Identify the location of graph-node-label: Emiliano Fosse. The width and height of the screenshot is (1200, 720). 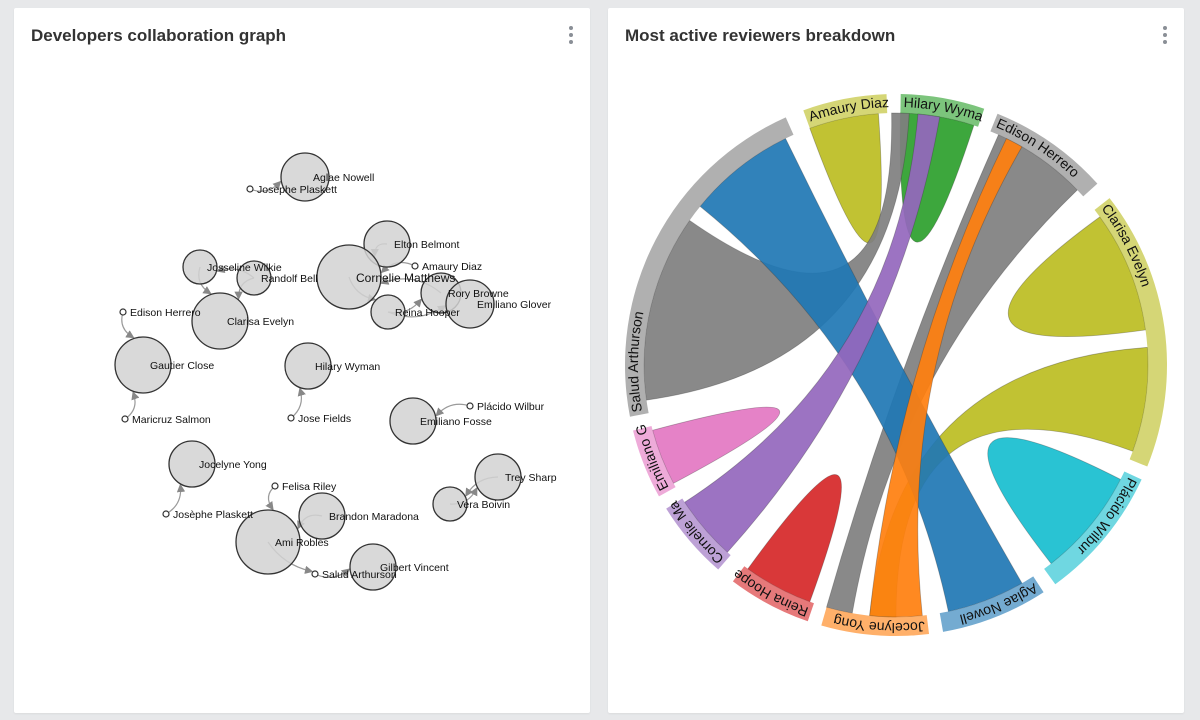
(456, 422).